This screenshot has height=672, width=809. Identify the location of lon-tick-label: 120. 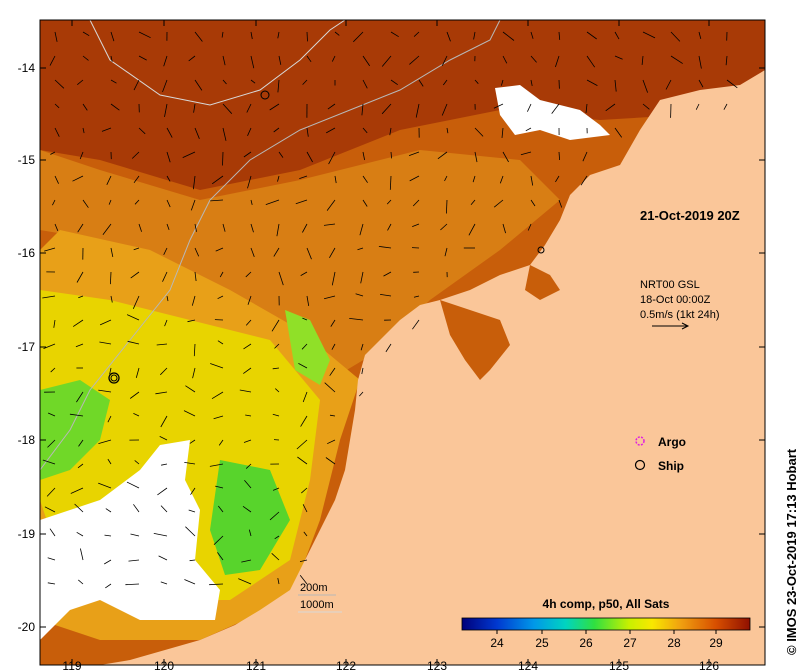
(164, 665).